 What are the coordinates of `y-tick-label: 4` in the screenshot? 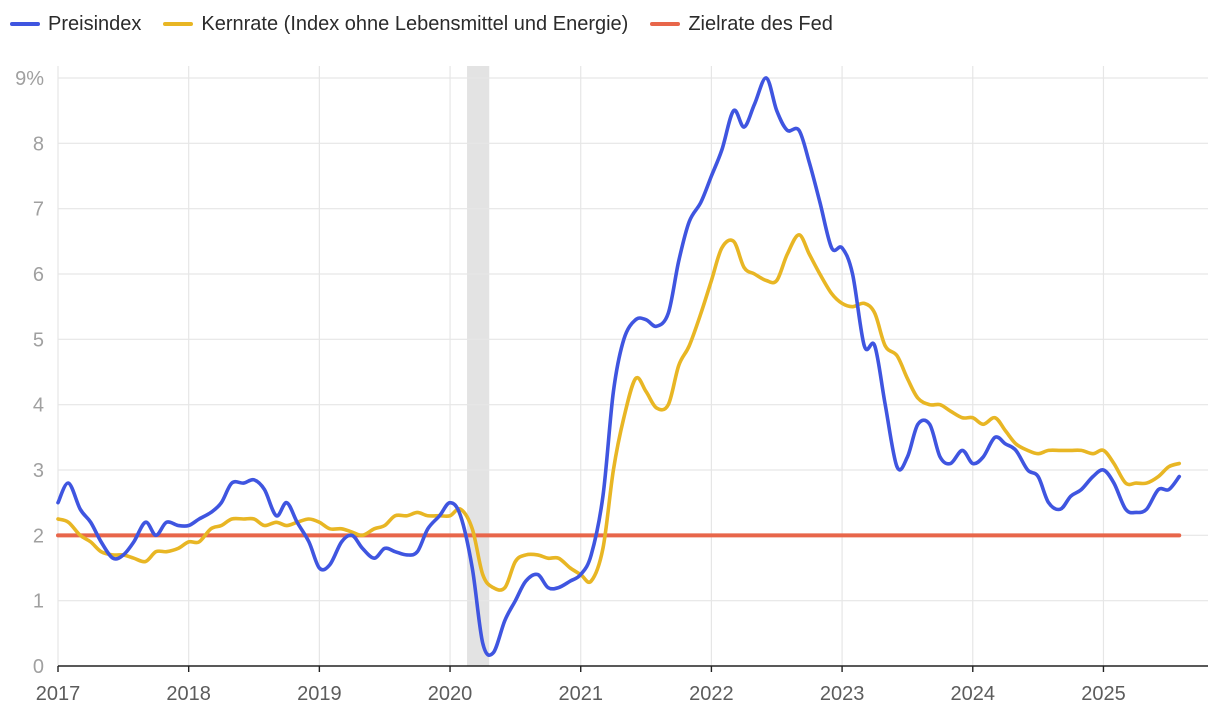 It's located at (38, 406).